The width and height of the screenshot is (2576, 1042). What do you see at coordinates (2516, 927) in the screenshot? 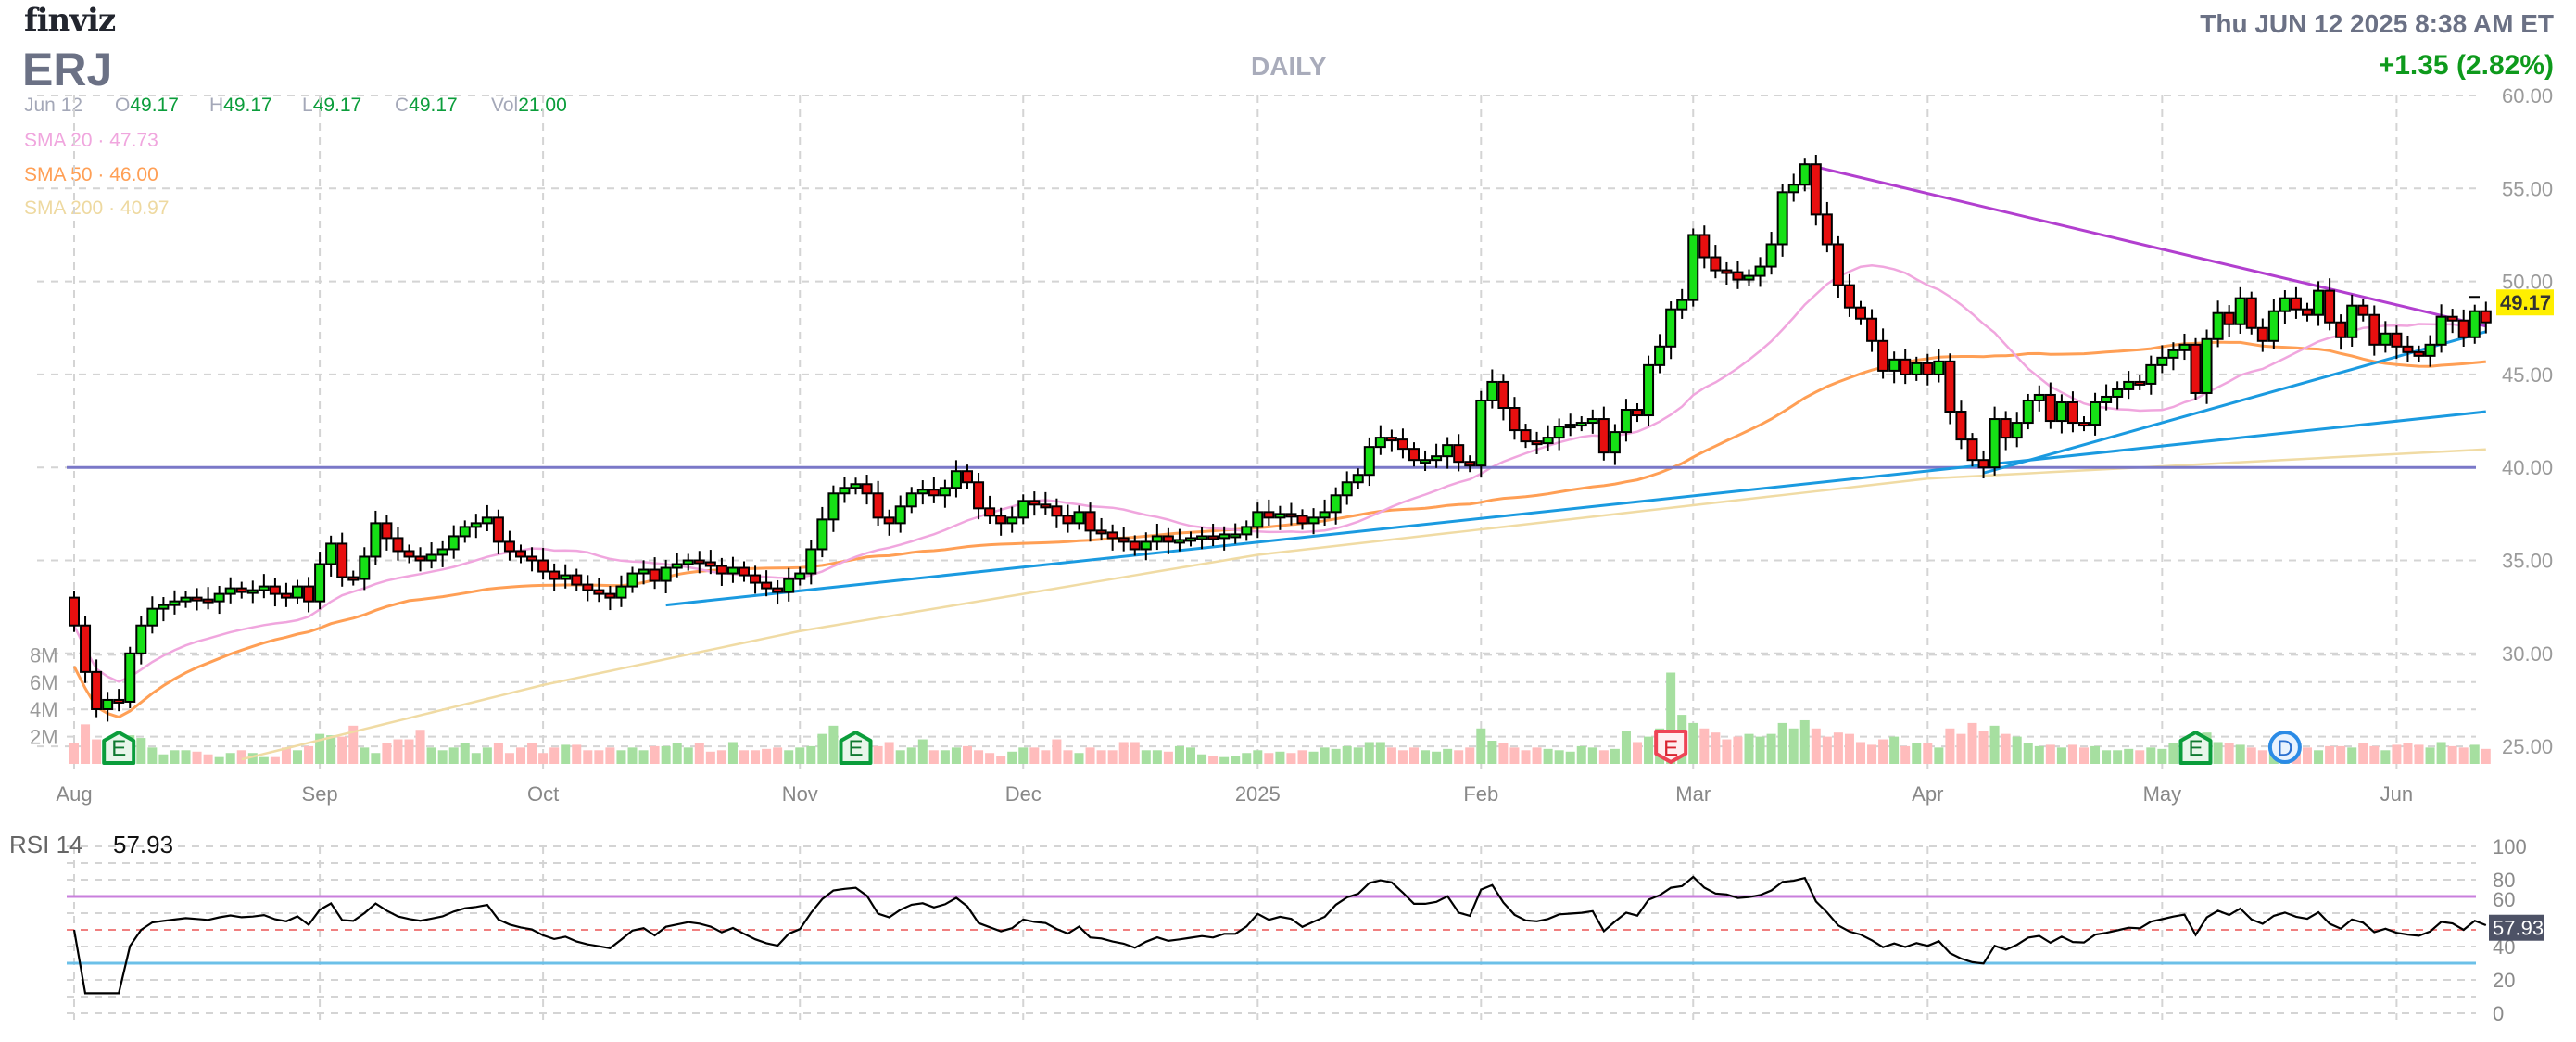
I see `rsi-value-badge` at bounding box center [2516, 927].